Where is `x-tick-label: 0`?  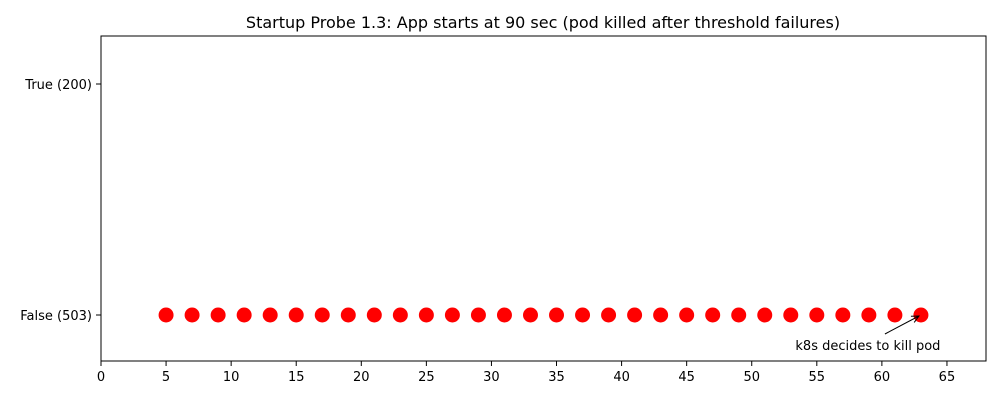 x-tick-label: 0 is located at coordinates (101, 377).